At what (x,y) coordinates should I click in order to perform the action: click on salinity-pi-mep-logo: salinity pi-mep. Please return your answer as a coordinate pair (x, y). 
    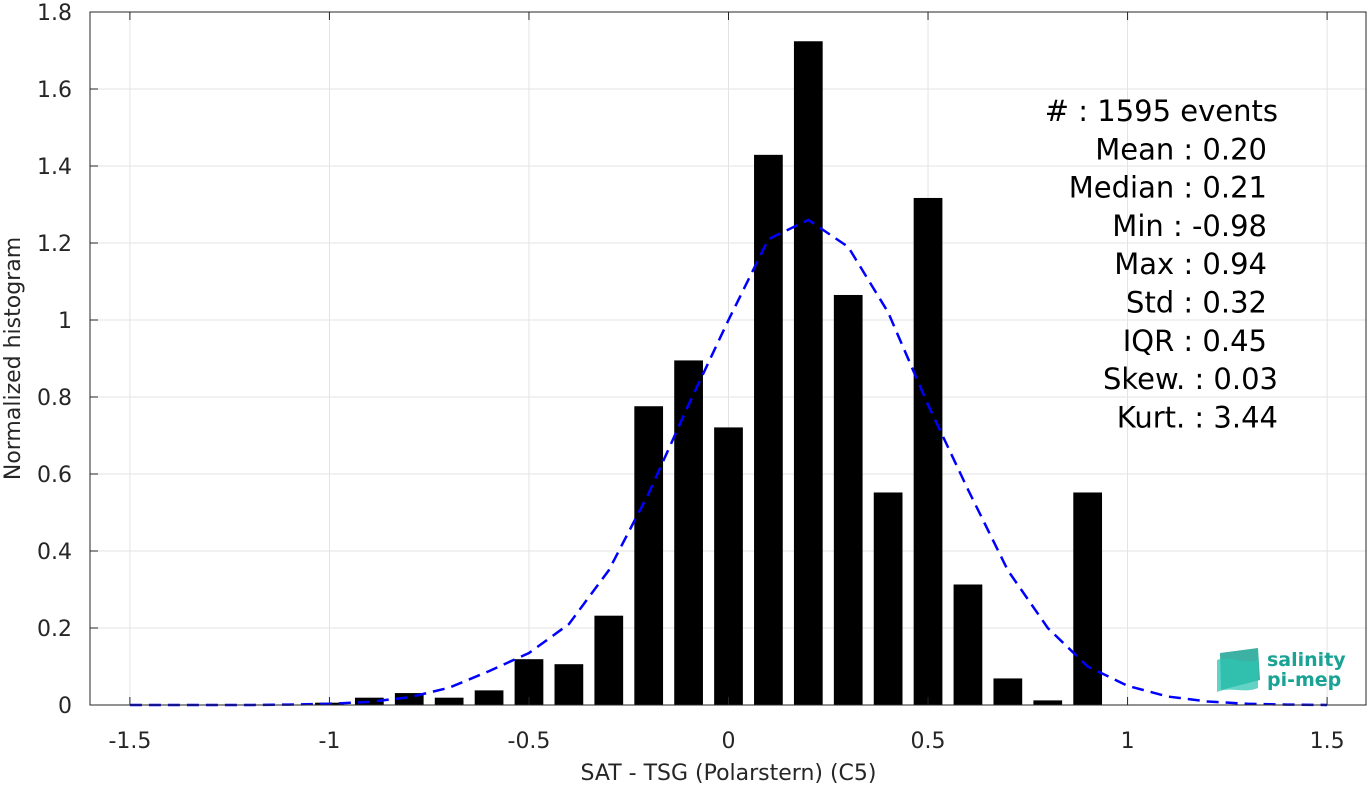
    Looking at the image, I should click on (1281, 670).